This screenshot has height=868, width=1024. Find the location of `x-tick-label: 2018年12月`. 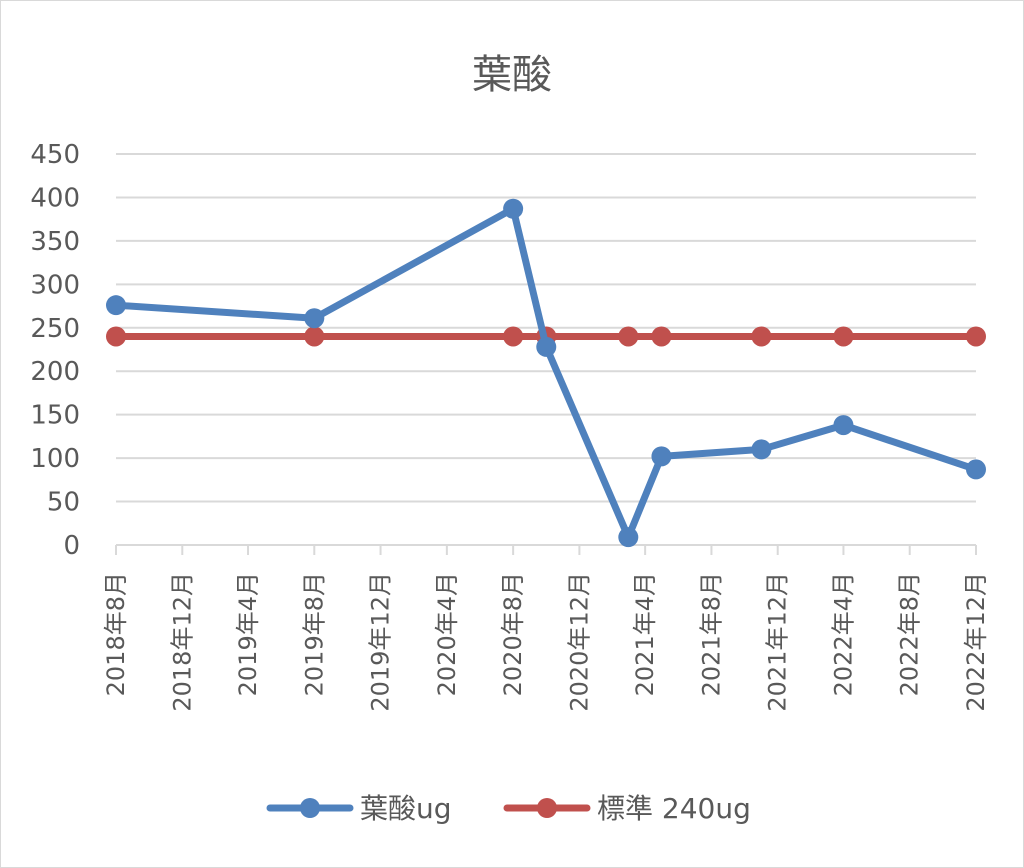

x-tick-label: 2018年12月 is located at coordinates (182, 642).